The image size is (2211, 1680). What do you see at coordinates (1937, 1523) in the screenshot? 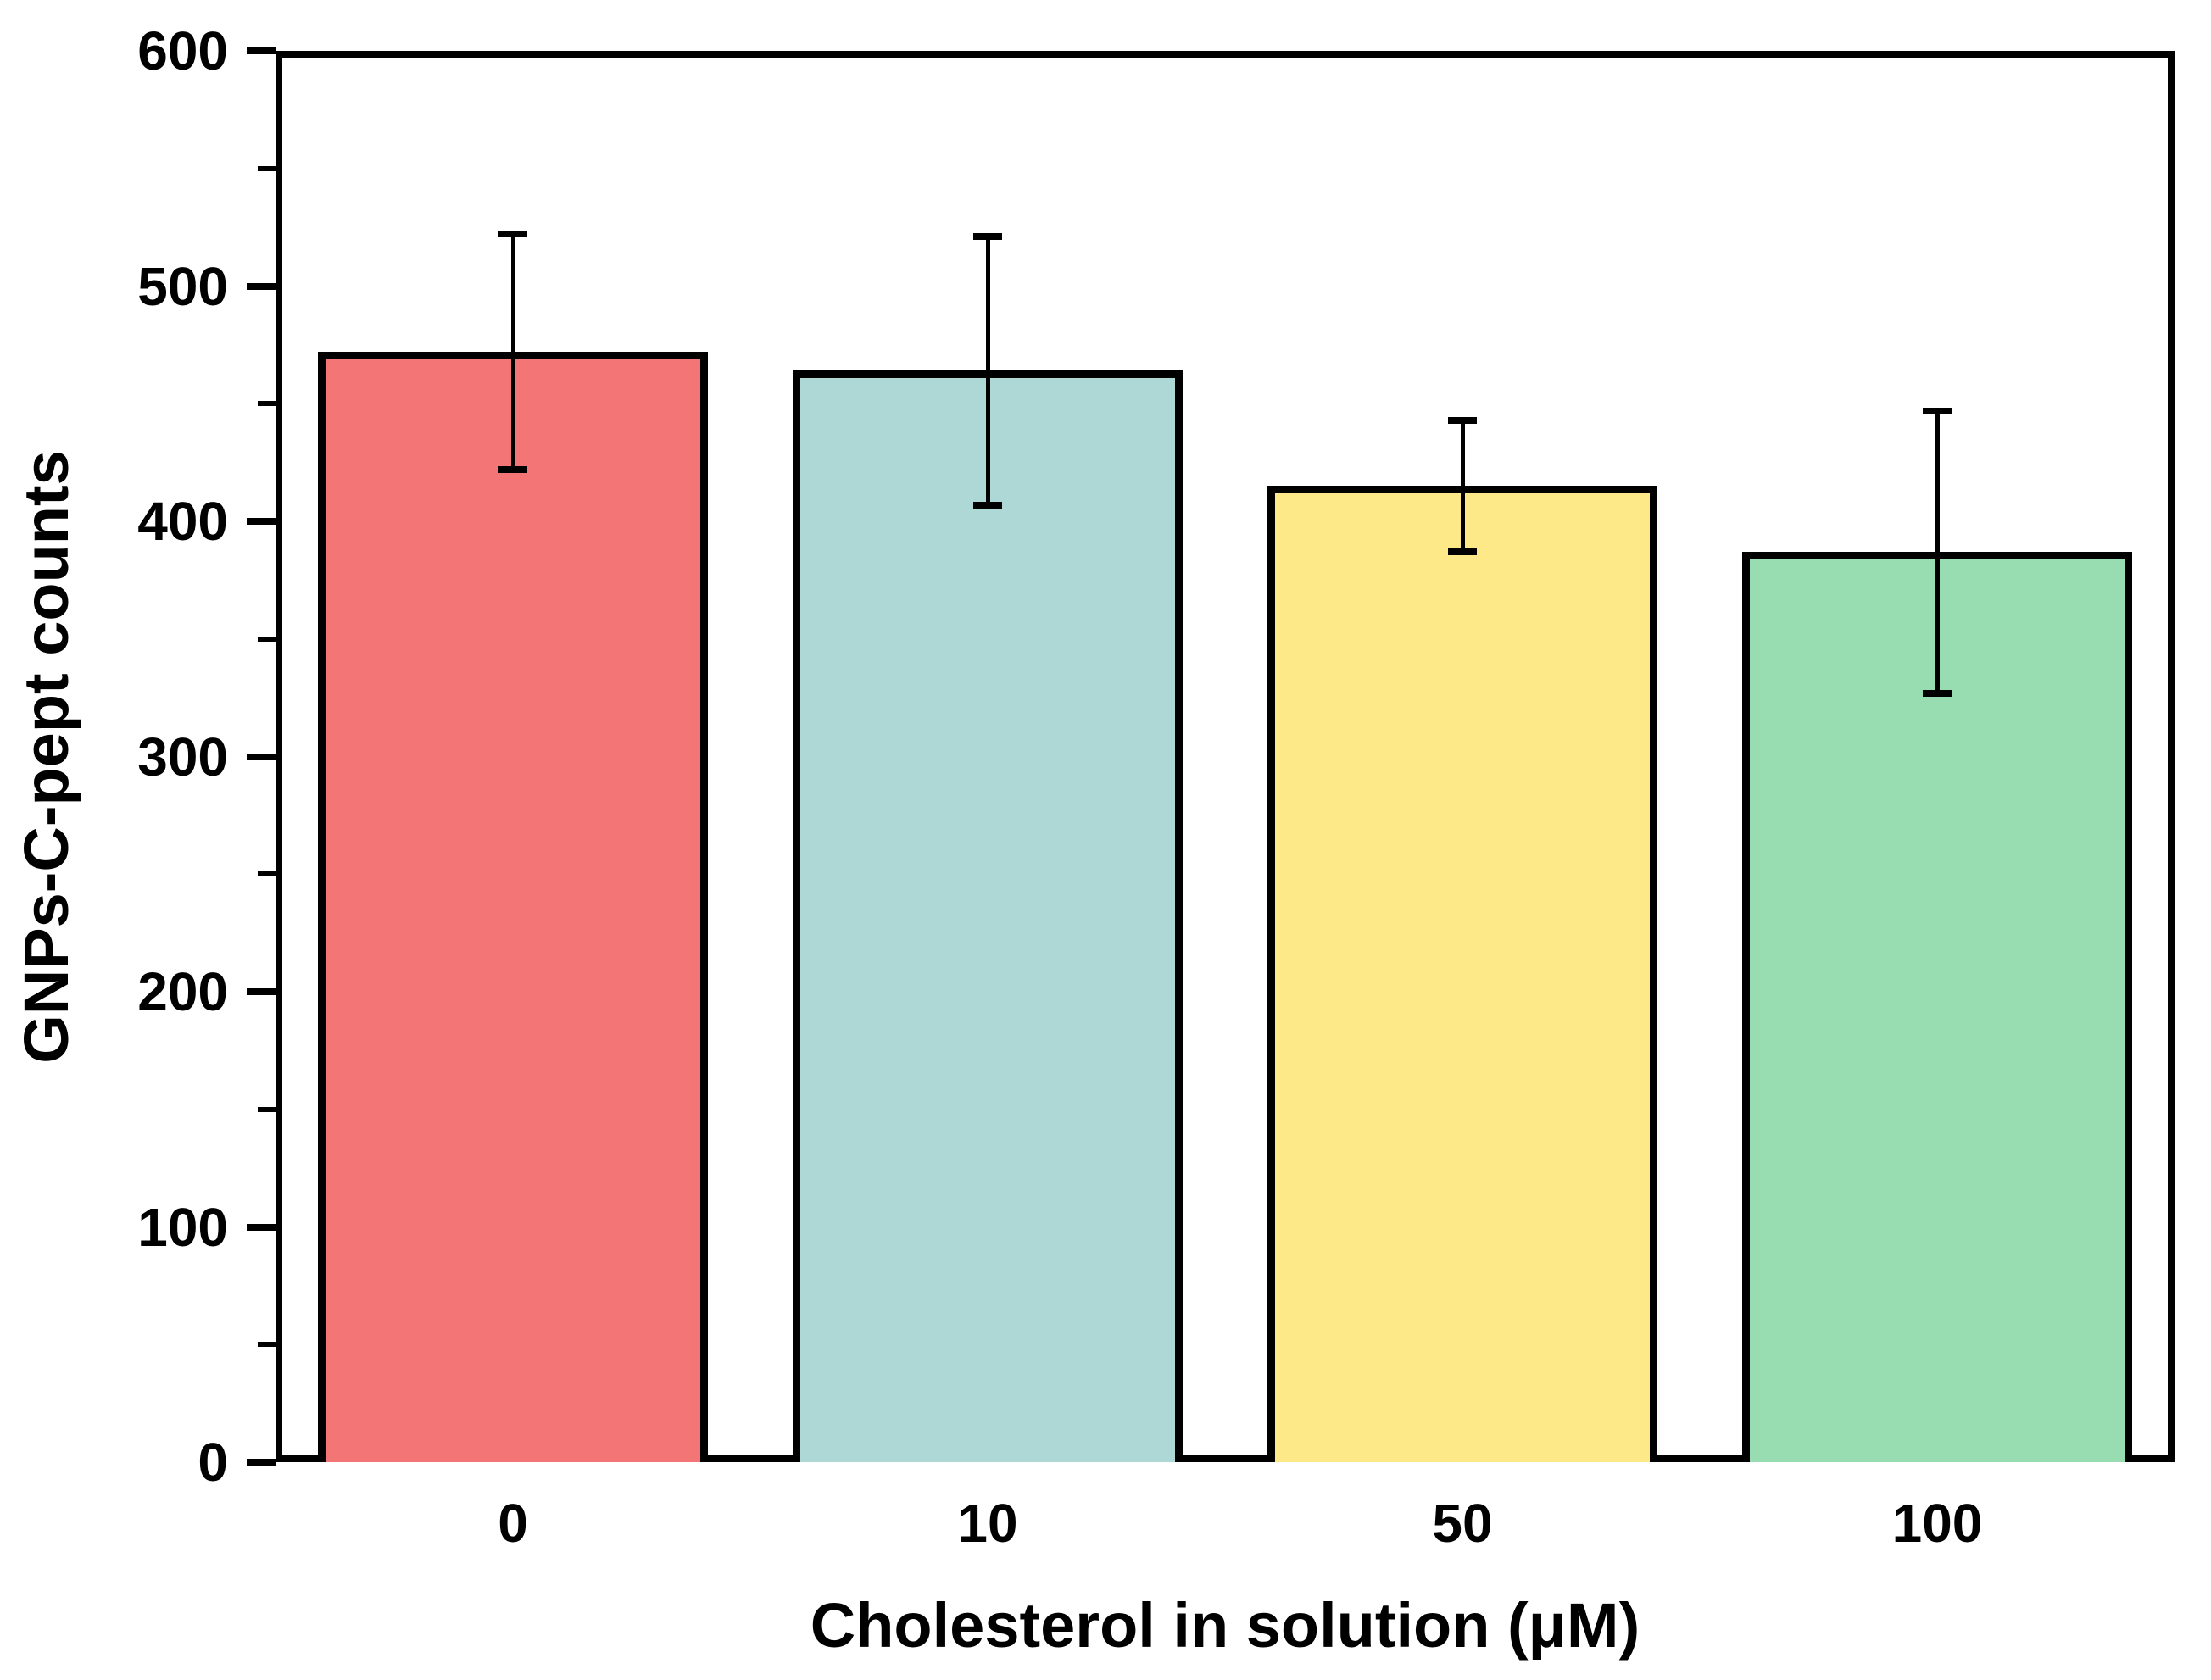
I see `x-tick-label: 100` at bounding box center [1937, 1523].